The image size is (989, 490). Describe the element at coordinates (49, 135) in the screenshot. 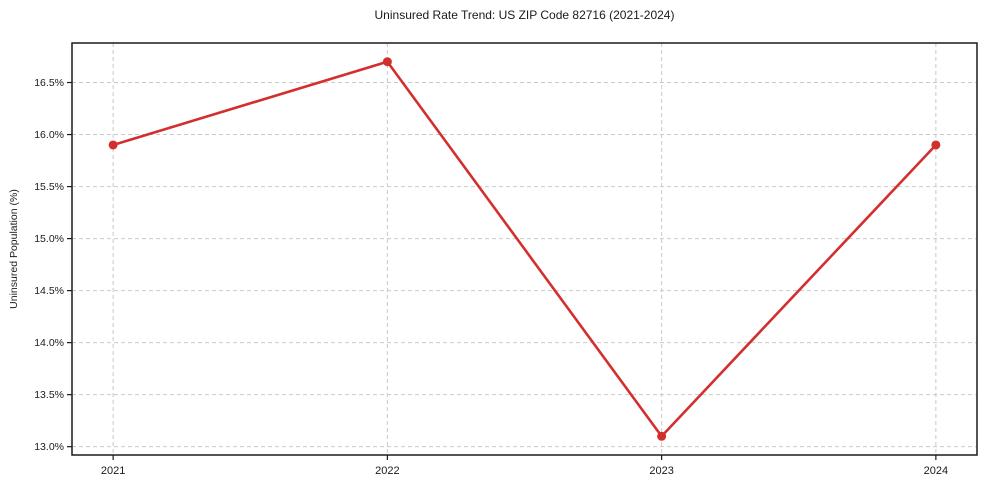

I see `y-tick-label: 16.0%` at that location.